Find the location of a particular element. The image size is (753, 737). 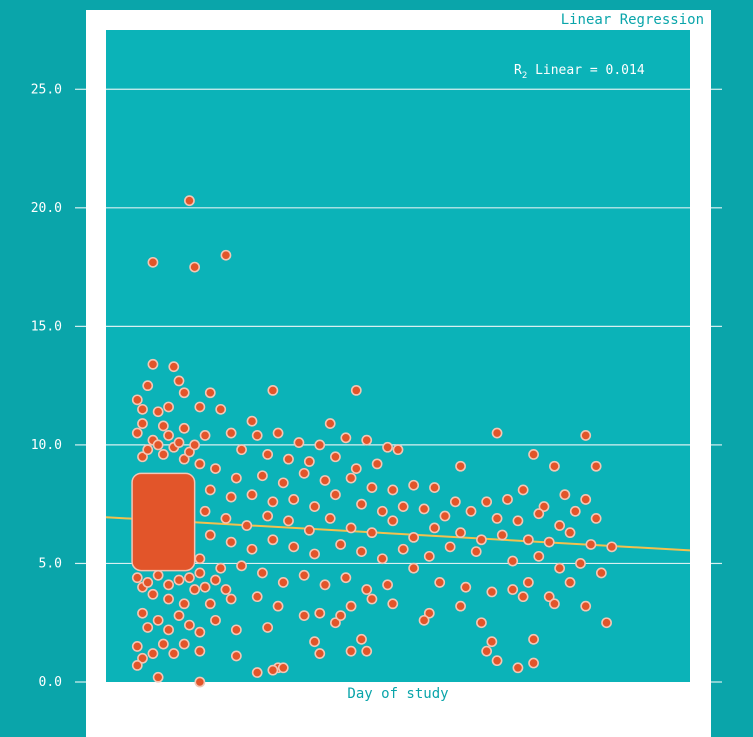

y-tick-label: 15.0 is located at coordinates (46, 326).